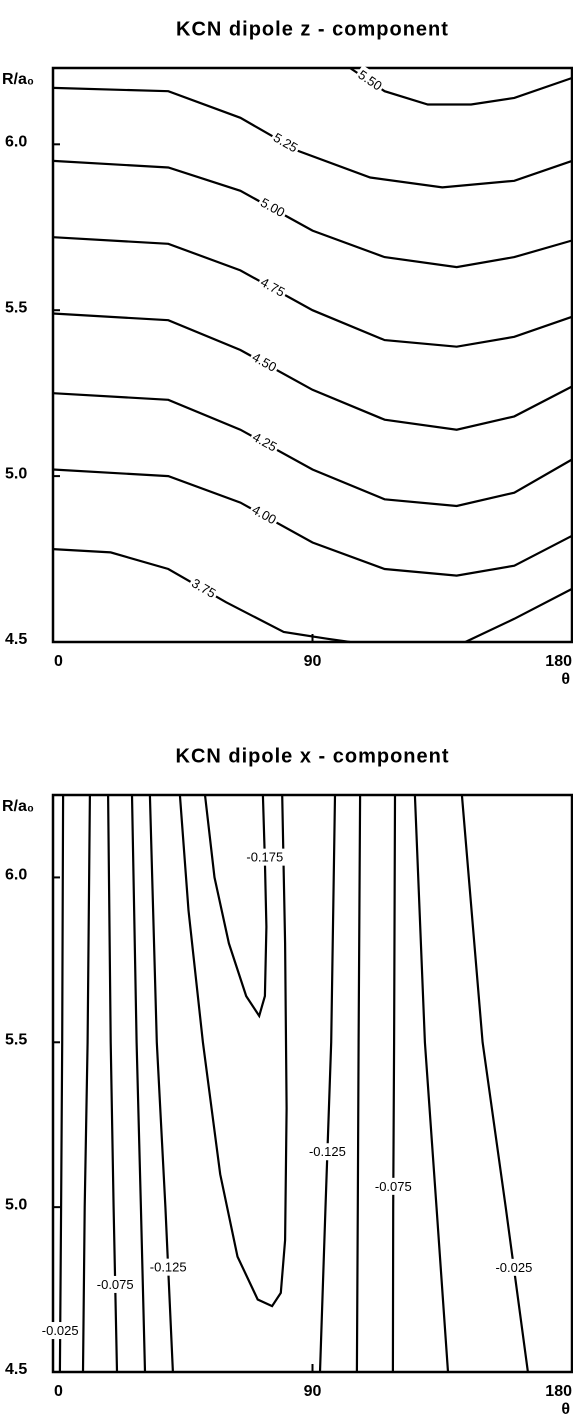  I want to click on contour-label-group: 4.00, so click(264, 515).